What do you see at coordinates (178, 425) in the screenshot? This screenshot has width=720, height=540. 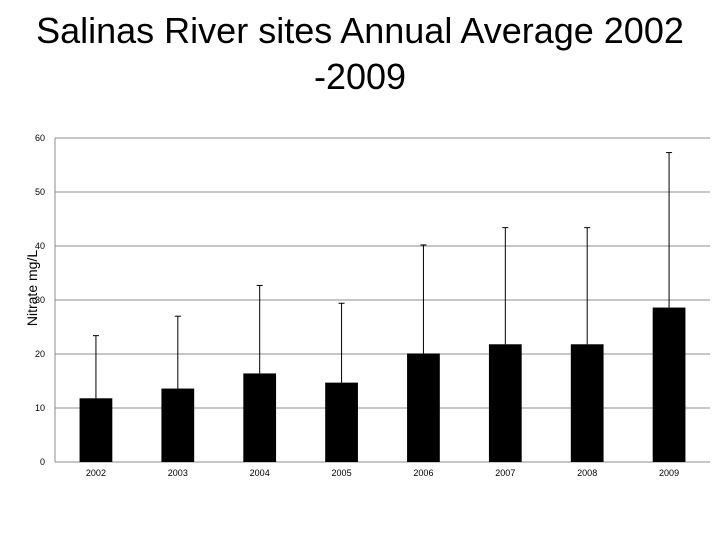 I see `bar-2003` at bounding box center [178, 425].